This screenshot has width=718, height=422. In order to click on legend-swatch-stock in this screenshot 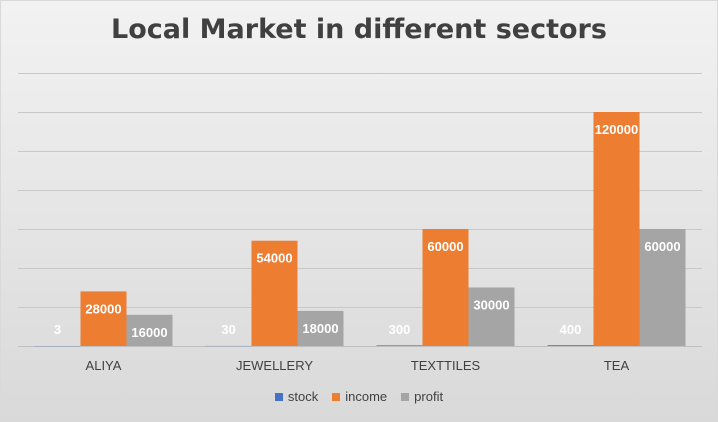, I will do `click(278, 396)`.